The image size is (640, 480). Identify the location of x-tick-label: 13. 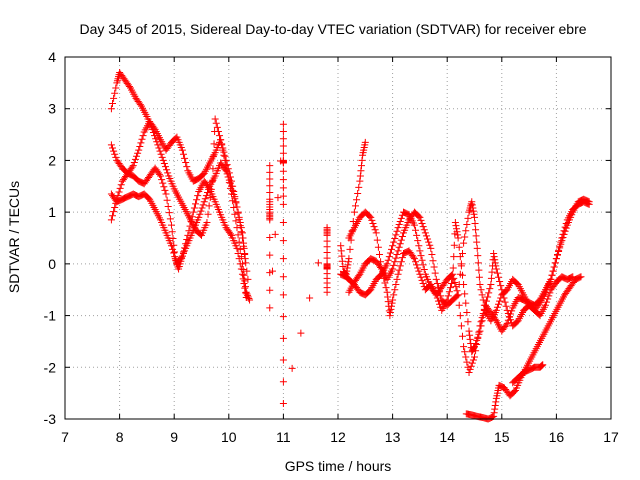
(393, 437).